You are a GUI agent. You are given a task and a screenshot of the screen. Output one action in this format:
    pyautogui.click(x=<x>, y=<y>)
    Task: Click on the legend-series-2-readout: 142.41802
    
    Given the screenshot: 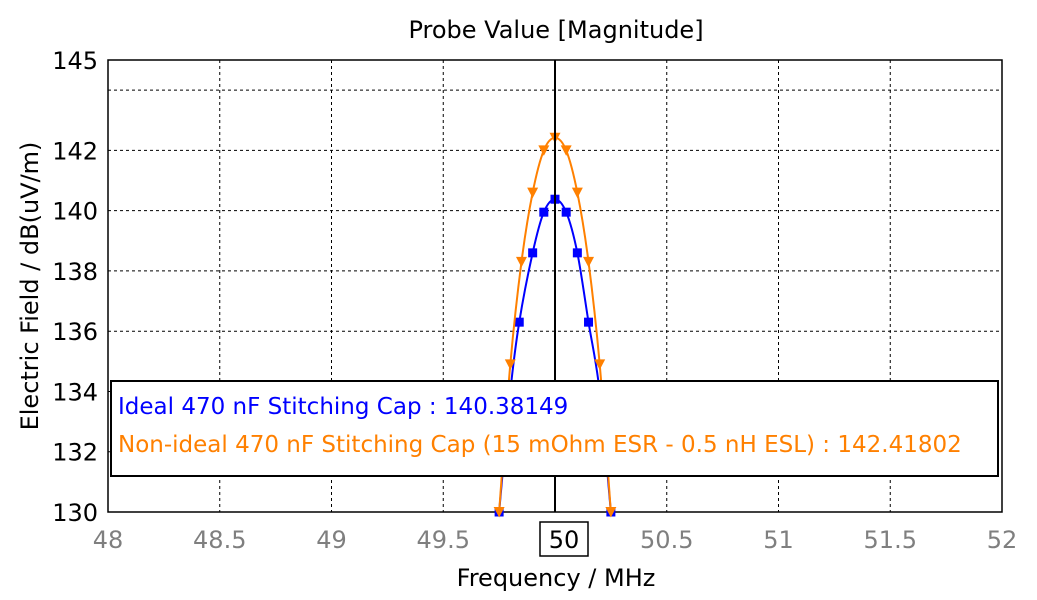 What is the action you would take?
    pyautogui.click(x=899, y=445)
    